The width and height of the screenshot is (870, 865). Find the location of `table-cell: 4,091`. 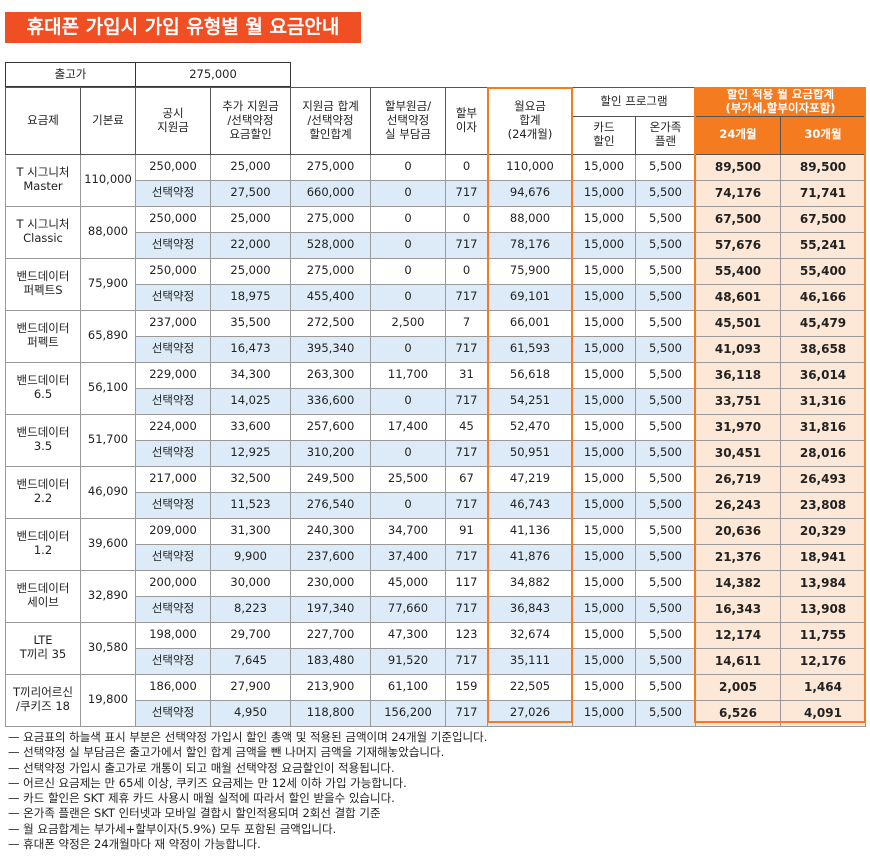

table-cell: 4,091 is located at coordinates (823, 713).